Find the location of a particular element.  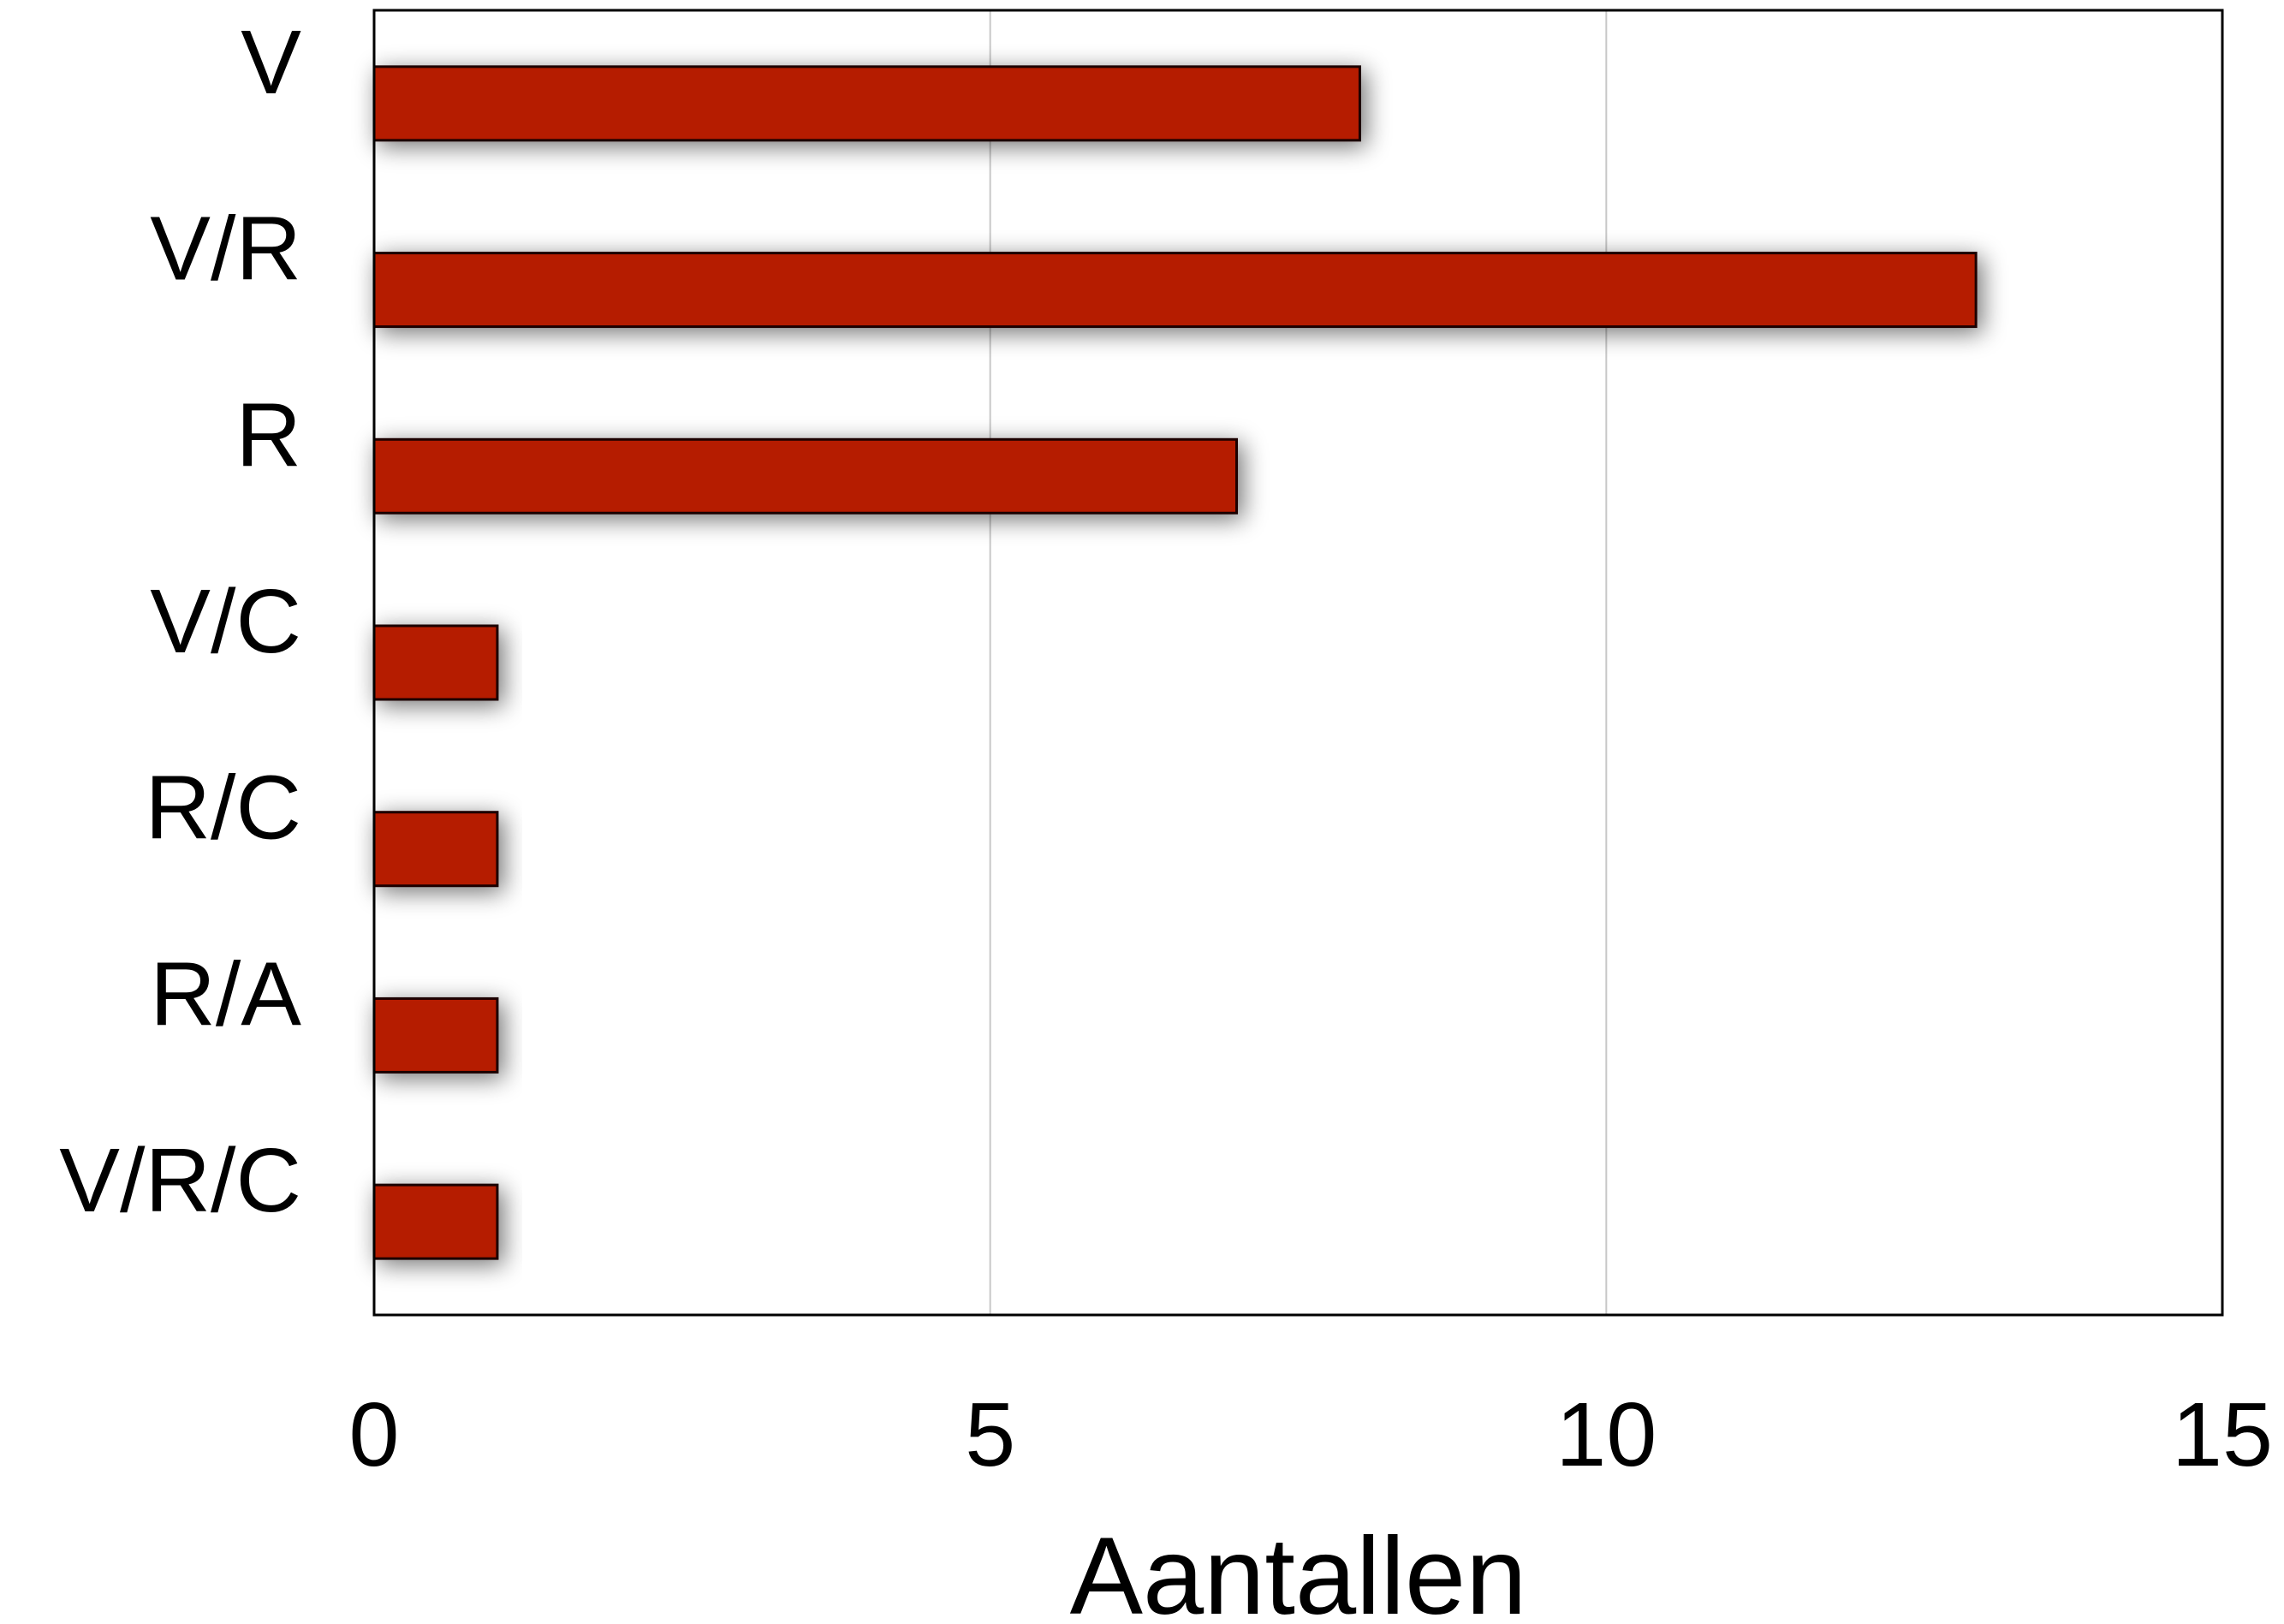

category-label-v-r: V/R is located at coordinates (225, 249).